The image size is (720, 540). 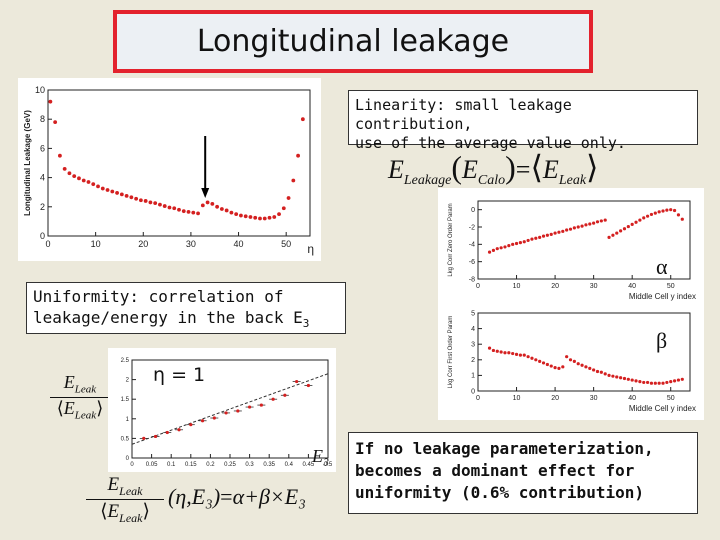 What do you see at coordinates (269, 465) in the screenshot?
I see `x-tick-label: 0.35` at bounding box center [269, 465].